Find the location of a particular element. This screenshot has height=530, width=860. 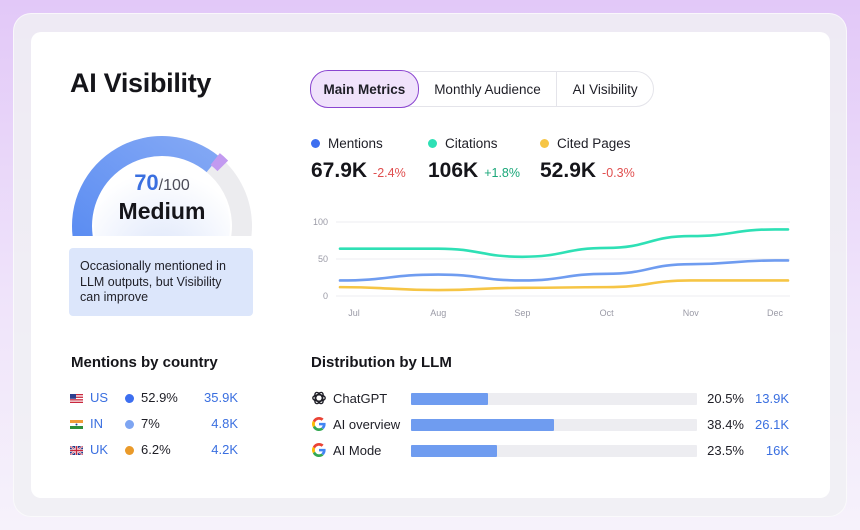

page-title: AI Visibility is located at coordinates (141, 83).